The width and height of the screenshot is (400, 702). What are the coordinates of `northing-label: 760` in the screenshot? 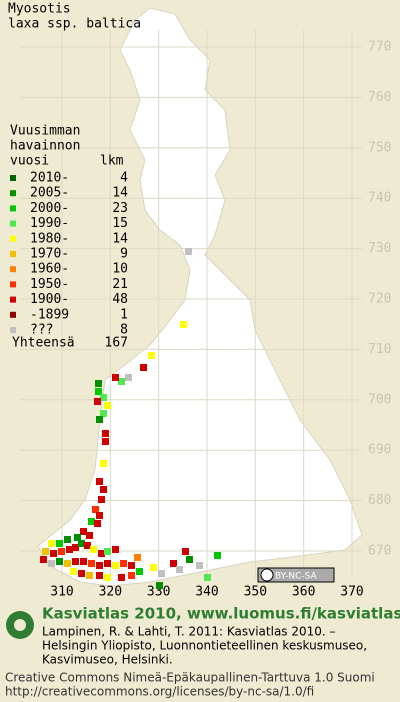 It's located at (379, 97).